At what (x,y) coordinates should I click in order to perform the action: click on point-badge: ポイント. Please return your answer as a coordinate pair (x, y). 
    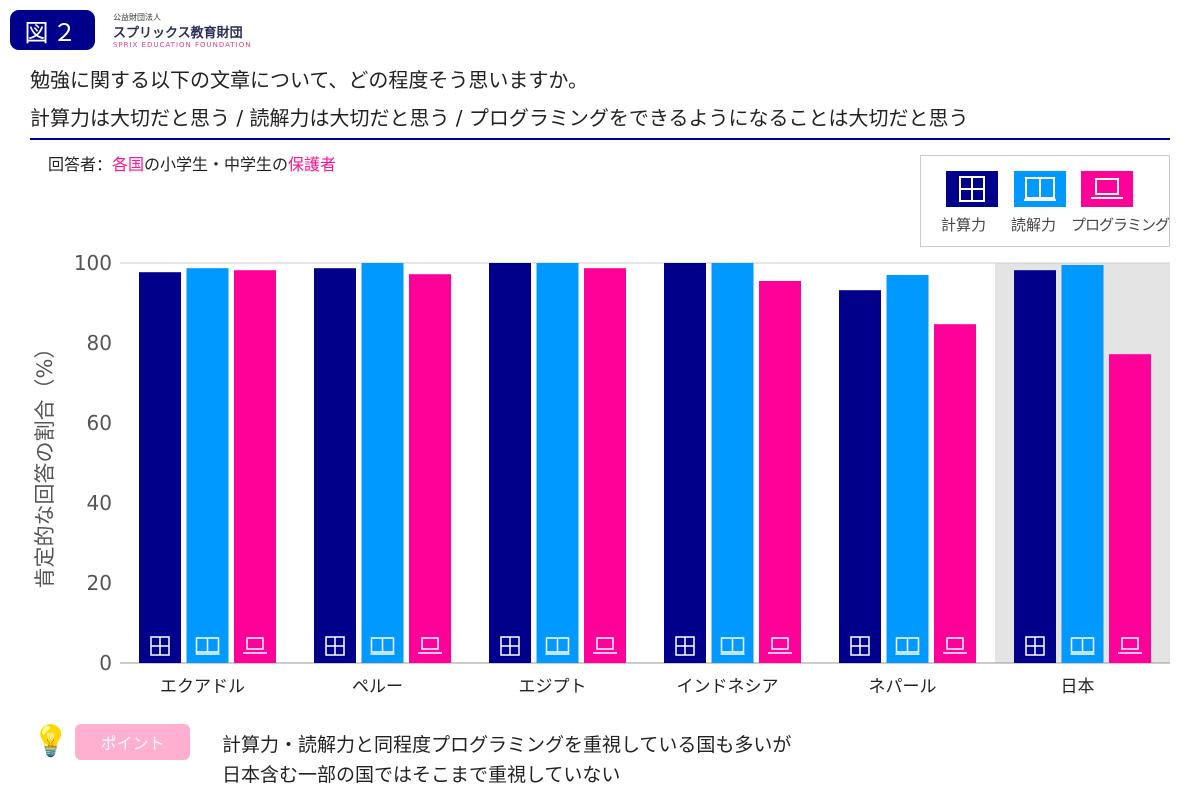
    Looking at the image, I should click on (132, 742).